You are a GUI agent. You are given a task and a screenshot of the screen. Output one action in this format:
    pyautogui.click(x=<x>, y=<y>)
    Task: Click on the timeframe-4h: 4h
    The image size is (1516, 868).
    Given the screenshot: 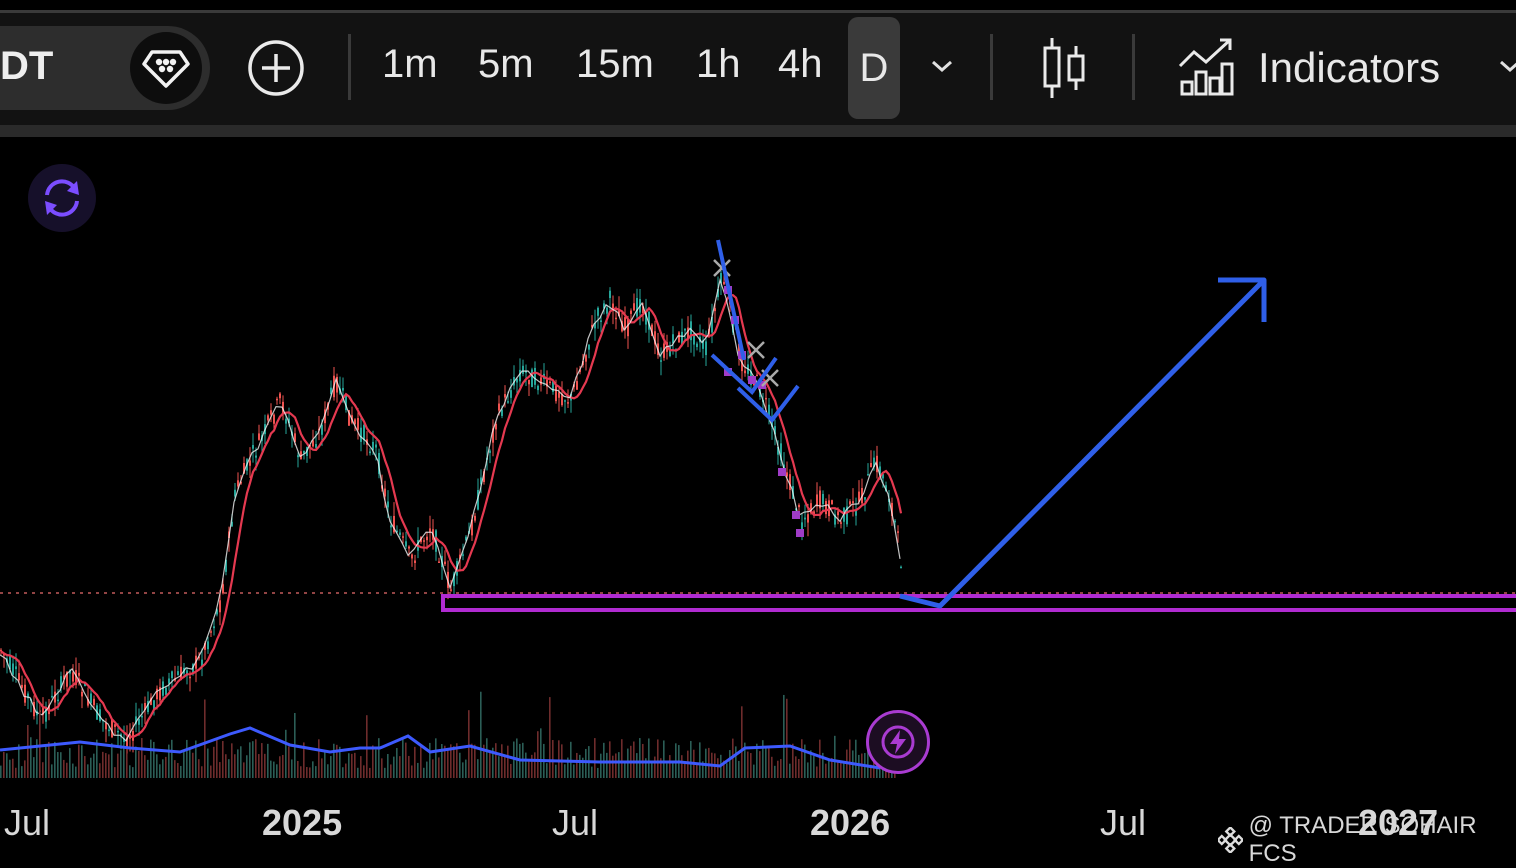 What is the action you would take?
    pyautogui.click(x=800, y=64)
    